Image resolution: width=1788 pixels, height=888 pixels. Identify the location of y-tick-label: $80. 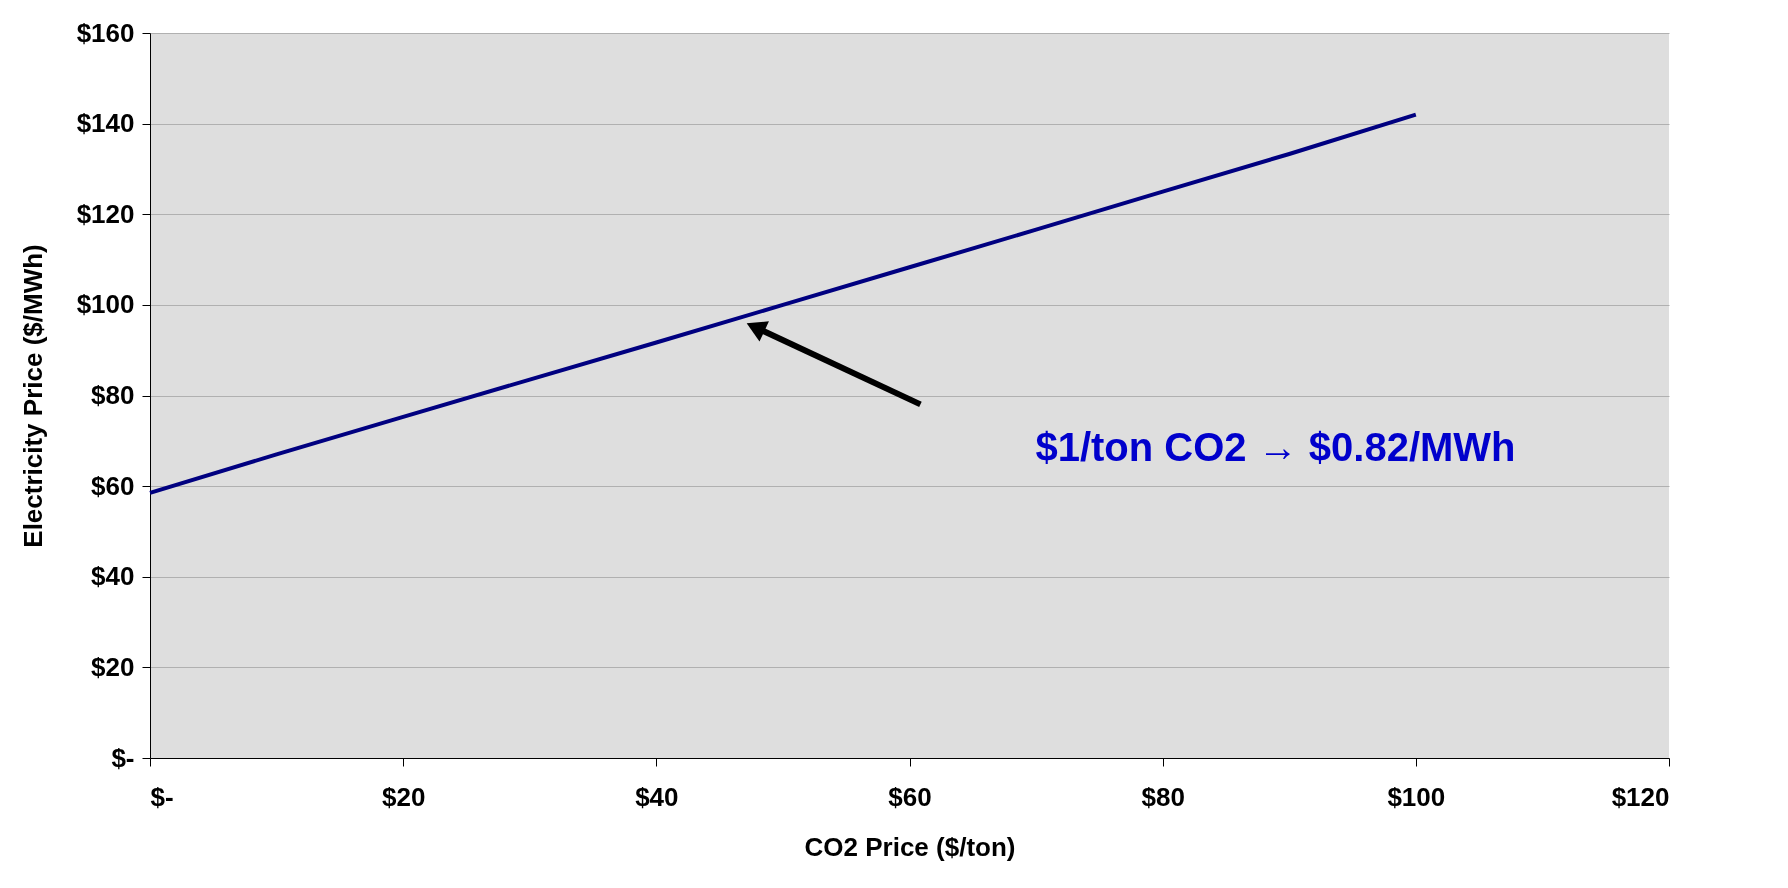
(113, 395).